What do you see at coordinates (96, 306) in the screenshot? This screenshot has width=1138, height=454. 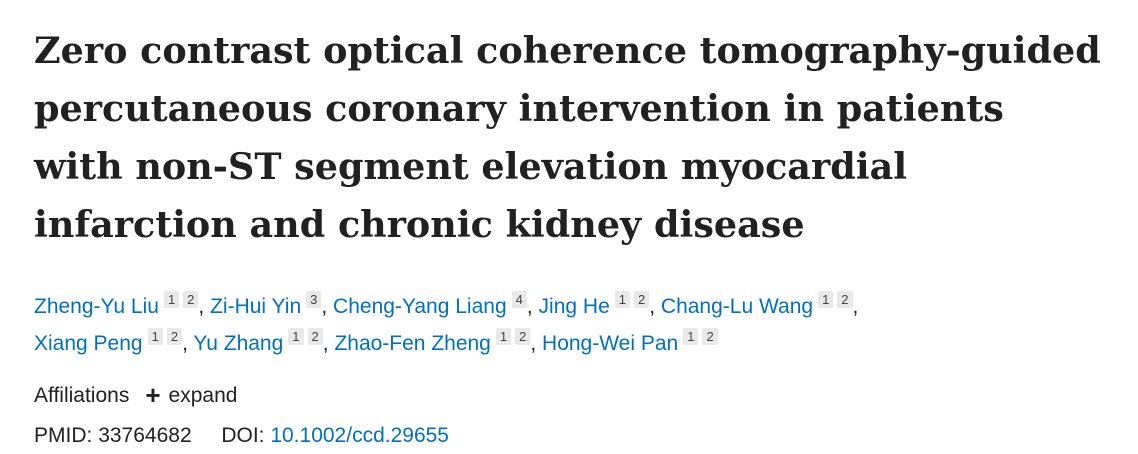 I see `author-name-link: Zheng-Yu Liu` at bounding box center [96, 306].